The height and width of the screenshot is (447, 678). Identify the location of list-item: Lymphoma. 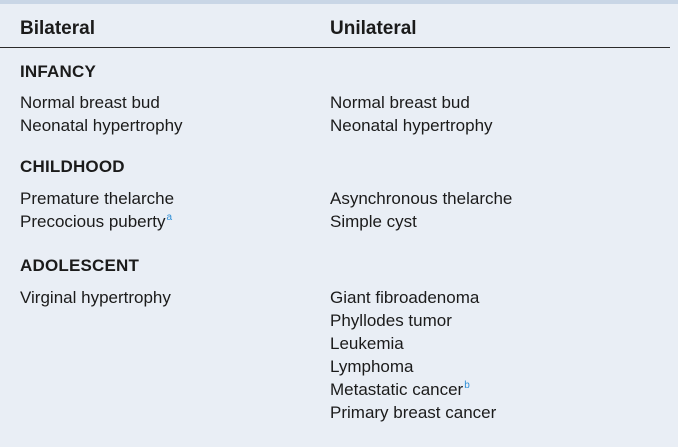
(372, 366).